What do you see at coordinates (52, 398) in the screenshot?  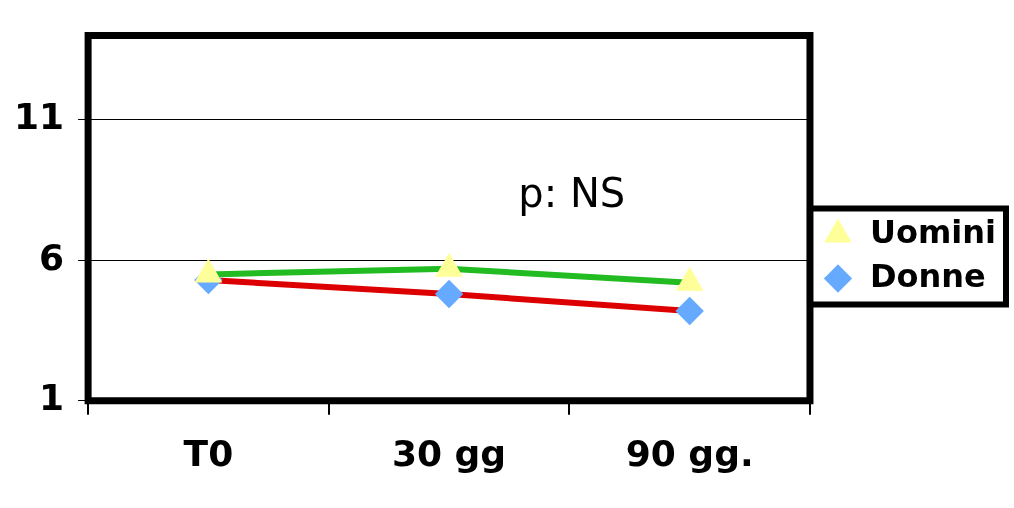 I see `y-tick-label: 1` at bounding box center [52, 398].